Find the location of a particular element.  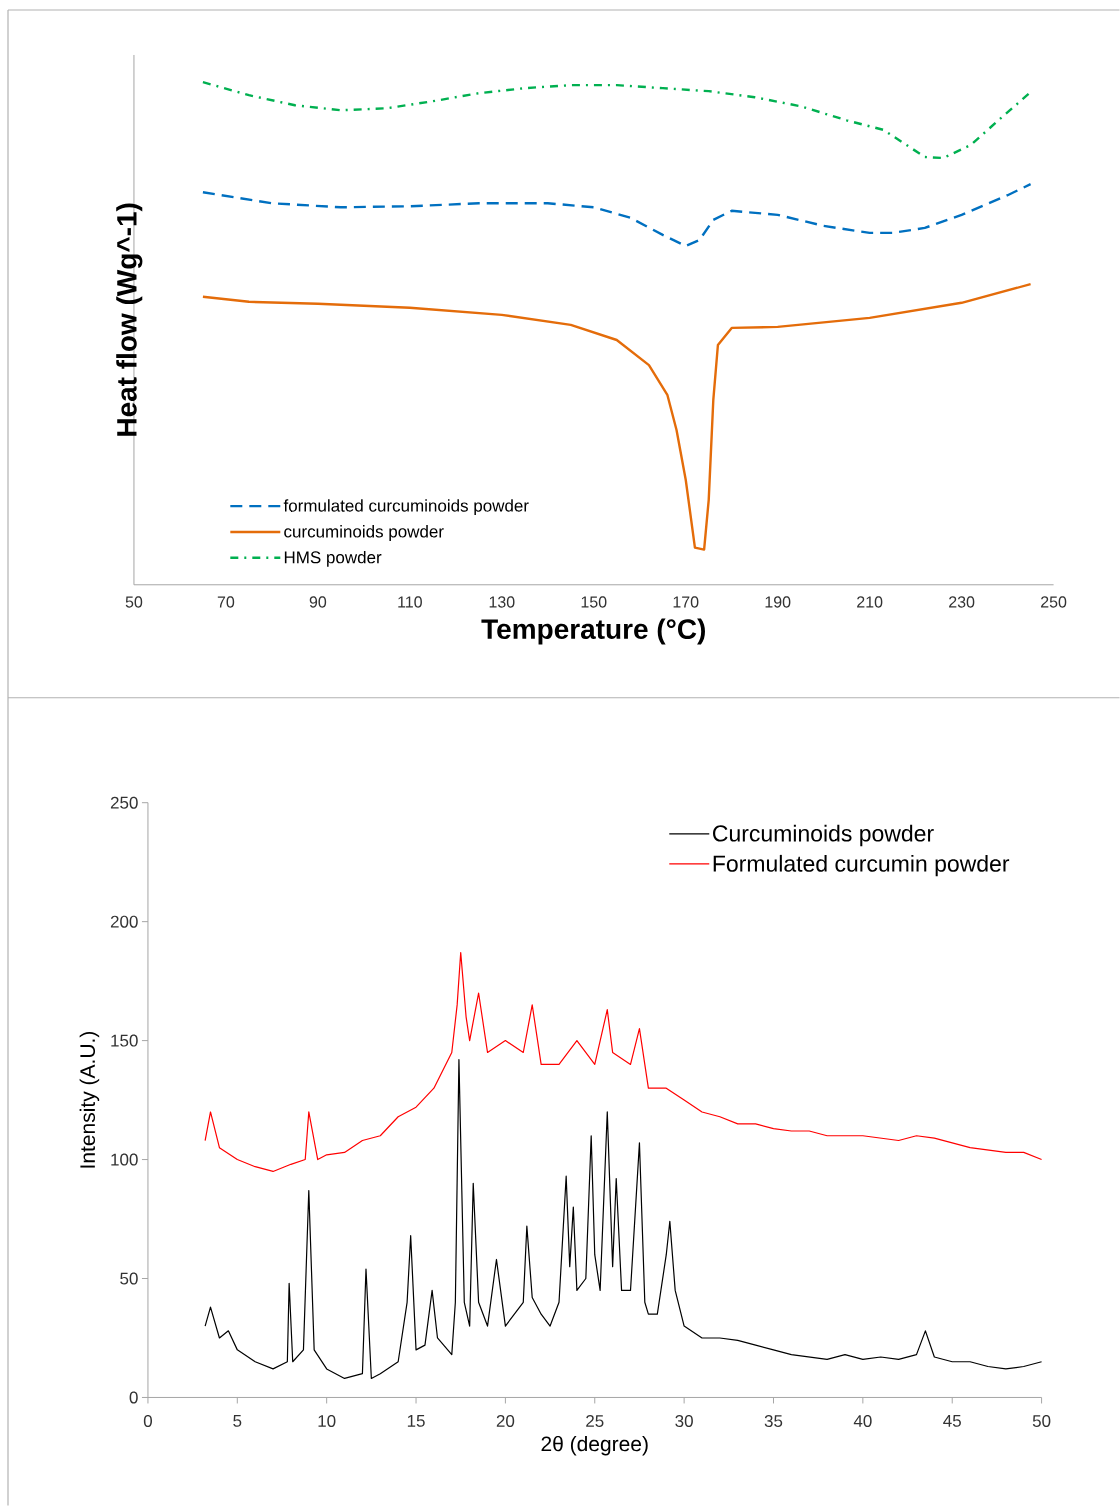

x-tick-label: 40 is located at coordinates (862, 1421).